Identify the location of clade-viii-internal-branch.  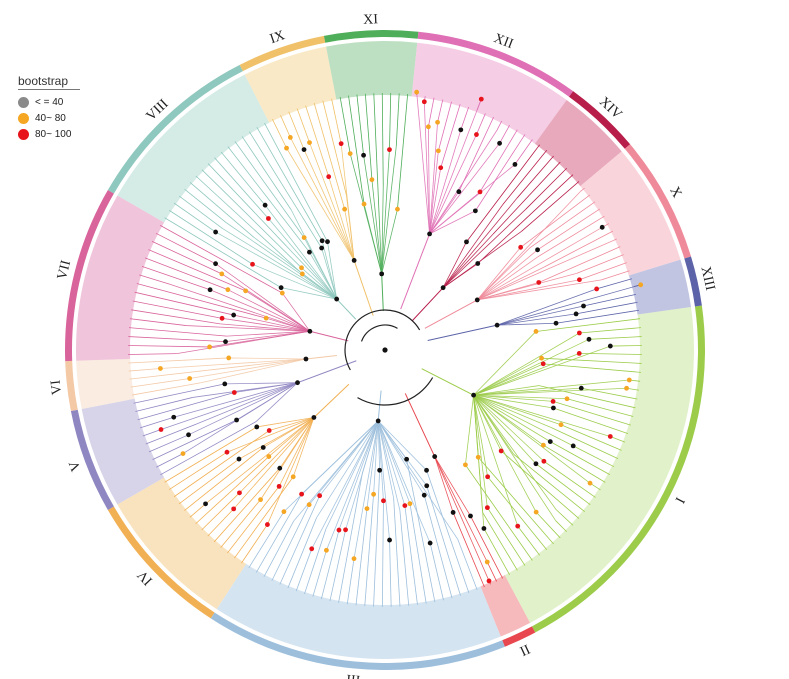
(309, 293).